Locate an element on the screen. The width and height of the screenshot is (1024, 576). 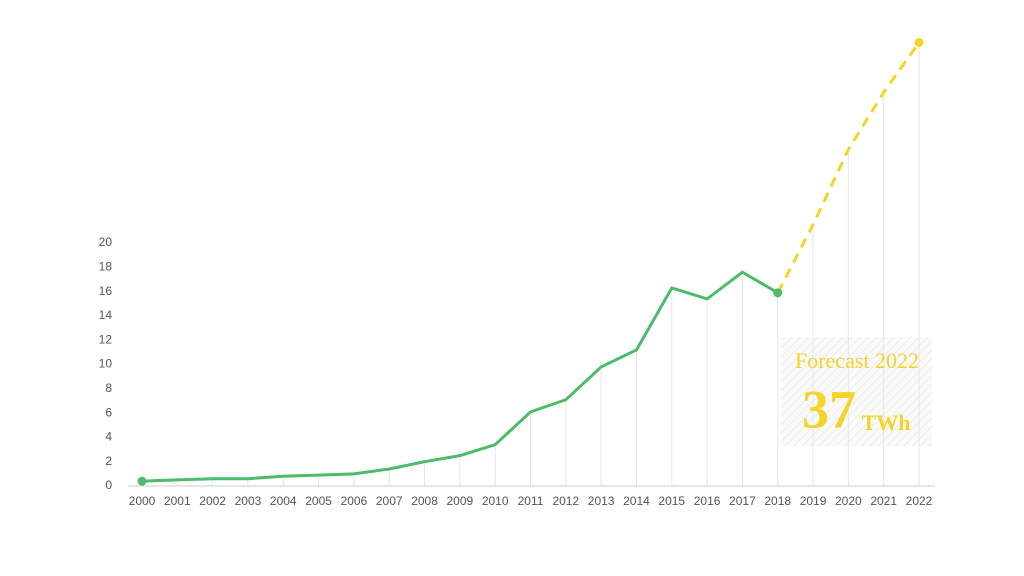
x-tick-label: 2010 is located at coordinates (495, 501).